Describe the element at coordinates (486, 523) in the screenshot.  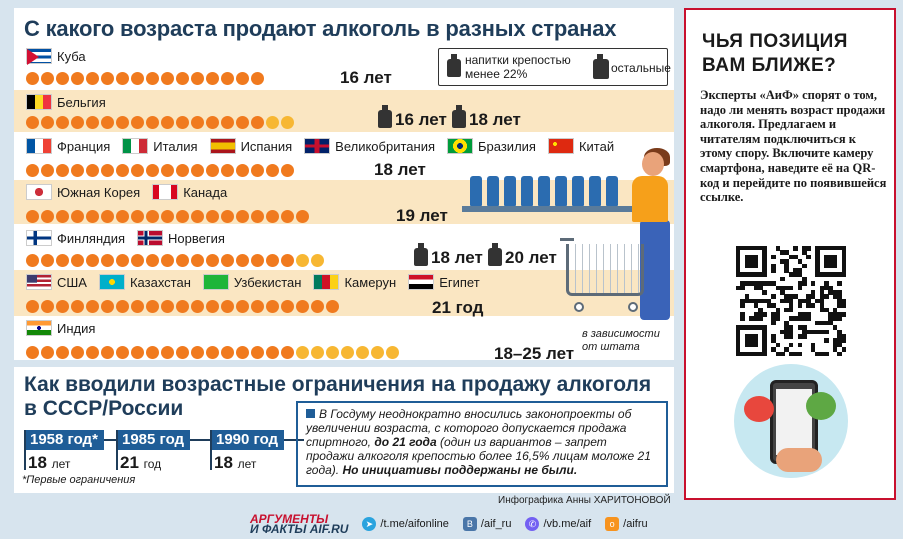
I see `vk-link: В/aif_ru` at that location.